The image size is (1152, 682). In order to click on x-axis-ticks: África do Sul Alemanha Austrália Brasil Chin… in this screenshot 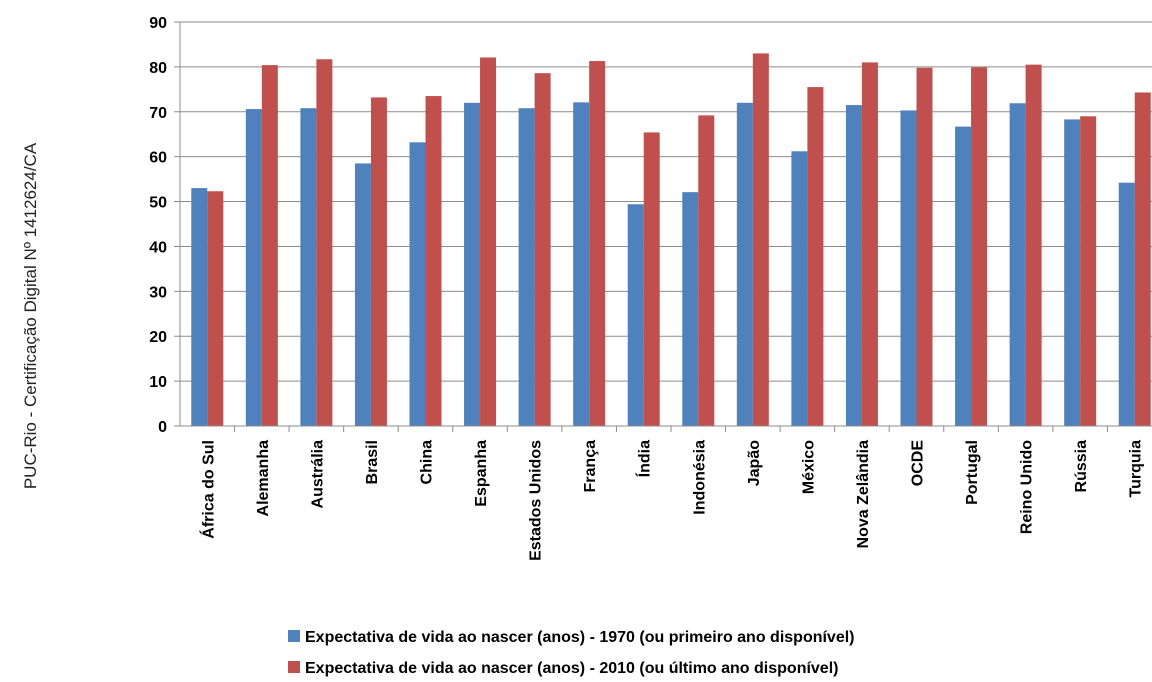, I will do `click(671, 500)`.